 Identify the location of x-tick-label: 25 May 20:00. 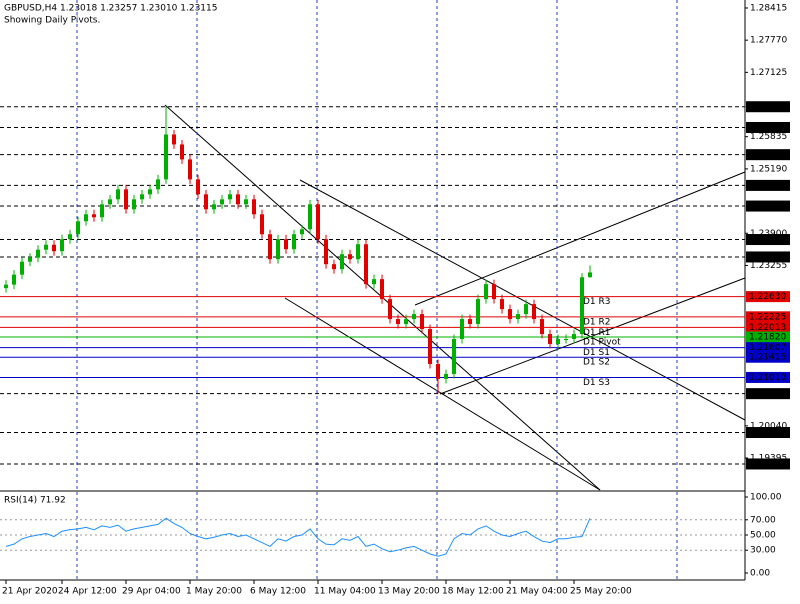
(601, 592).